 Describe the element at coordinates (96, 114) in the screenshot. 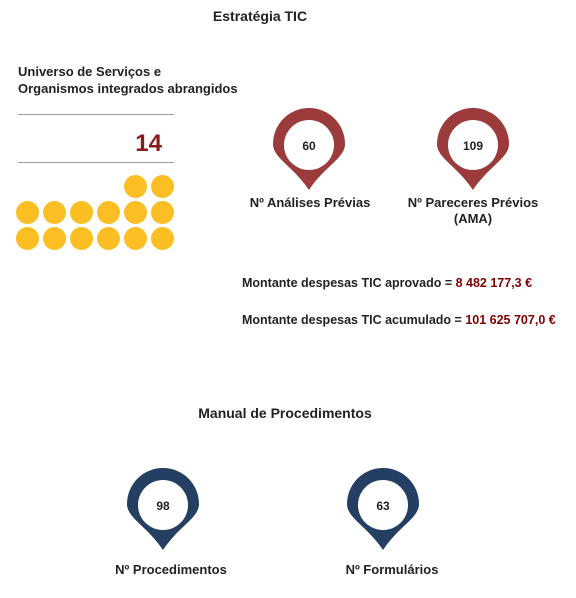

I see `universe-top-rule` at that location.